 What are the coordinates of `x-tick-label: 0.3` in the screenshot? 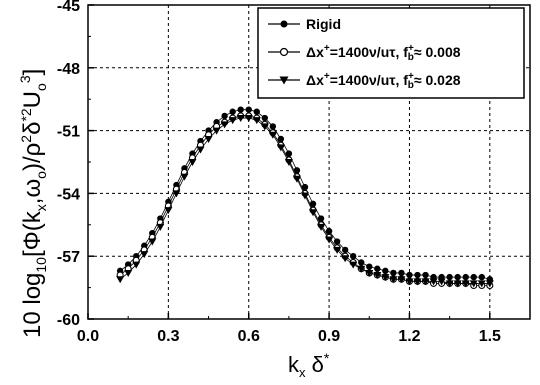 It's located at (168, 336).